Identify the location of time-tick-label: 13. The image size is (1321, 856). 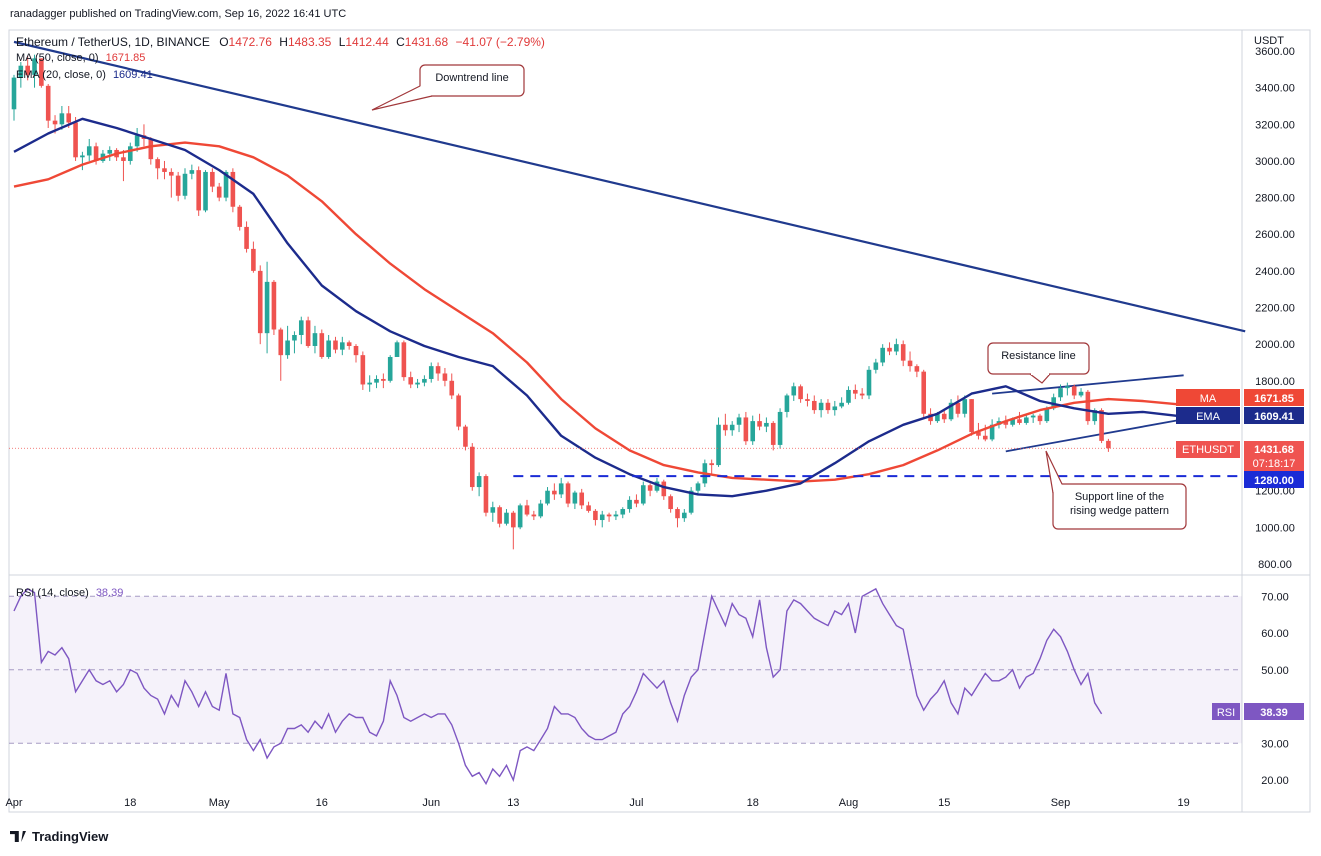
(513, 803).